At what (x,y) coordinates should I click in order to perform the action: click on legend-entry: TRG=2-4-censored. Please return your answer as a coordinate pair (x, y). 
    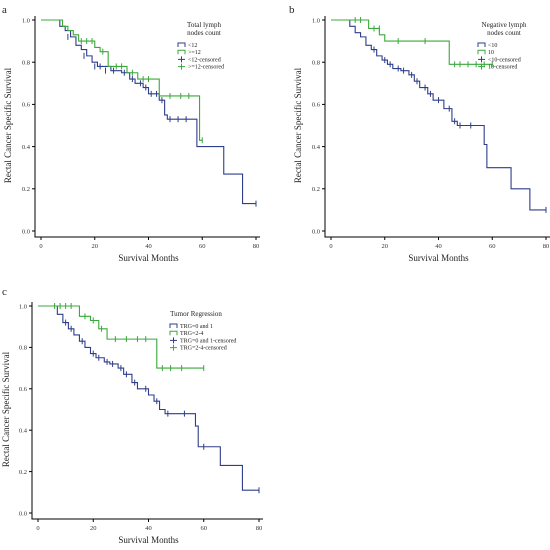
    Looking at the image, I should click on (203, 349).